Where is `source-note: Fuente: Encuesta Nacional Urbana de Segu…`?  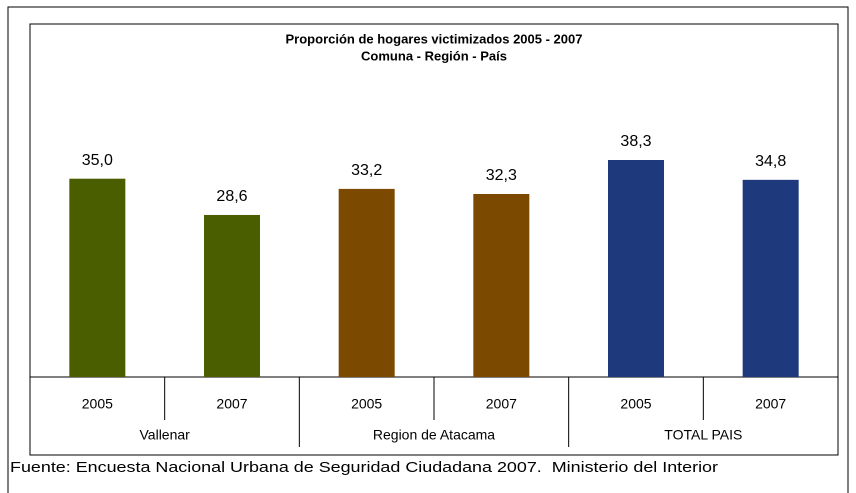 source-note: Fuente: Encuesta Nacional Urbana de Segu… is located at coordinates (364, 467).